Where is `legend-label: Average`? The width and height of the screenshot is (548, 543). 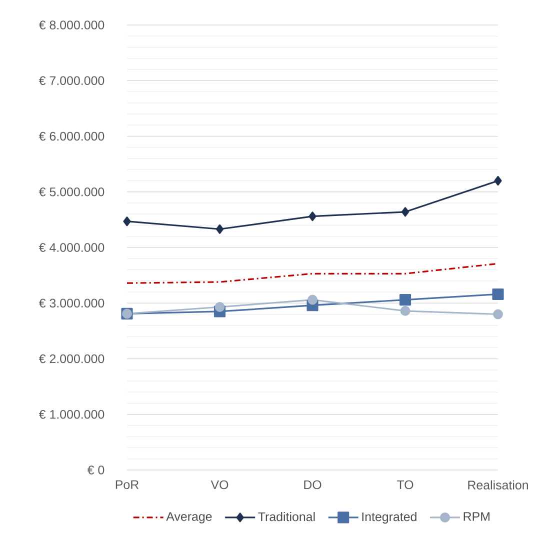
legend-label: Average is located at coordinates (189, 518).